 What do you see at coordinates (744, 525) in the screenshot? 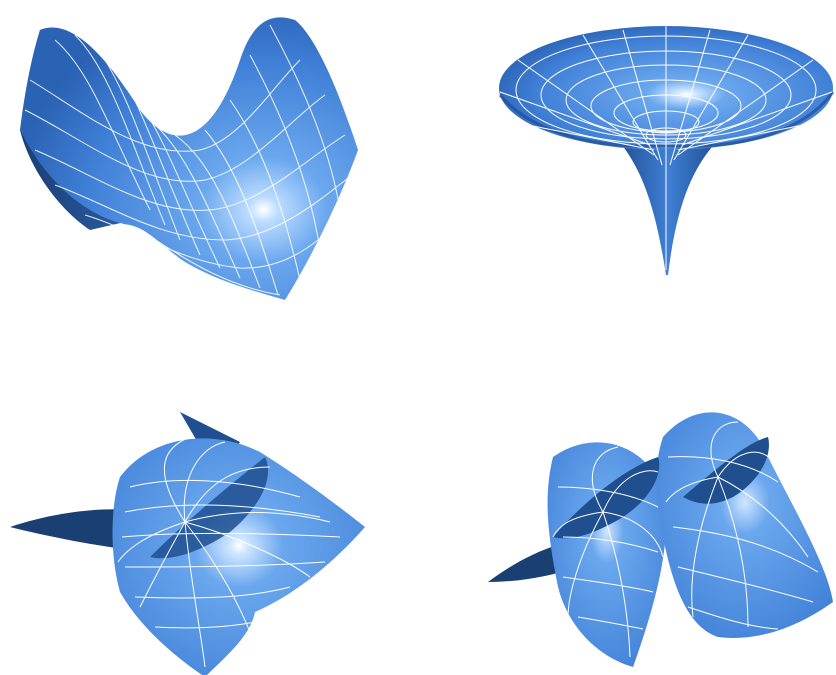
I see `double-right-lobe` at bounding box center [744, 525].